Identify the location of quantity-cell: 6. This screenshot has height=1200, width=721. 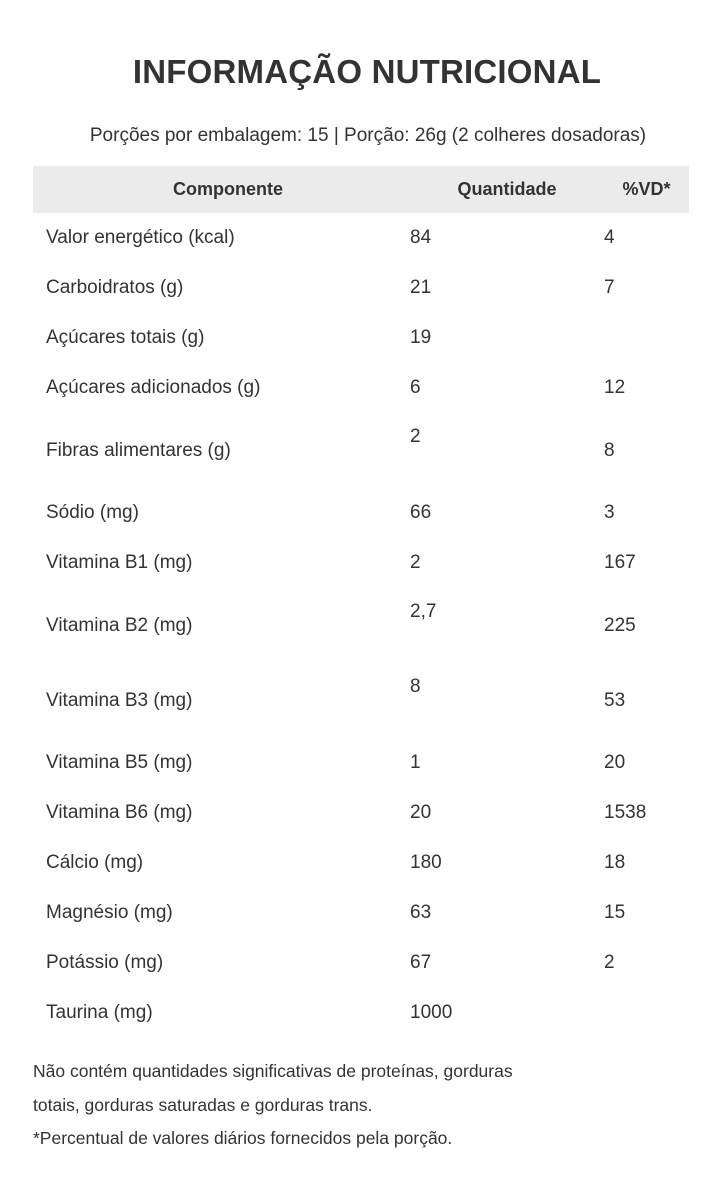
(415, 387).